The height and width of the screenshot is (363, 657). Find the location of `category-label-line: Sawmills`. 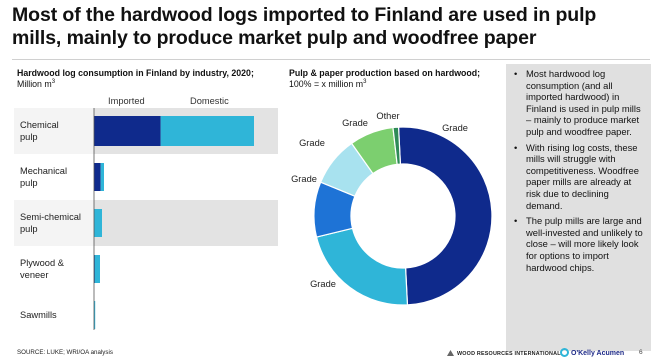

category-label-line: Sawmills is located at coordinates (38, 315).